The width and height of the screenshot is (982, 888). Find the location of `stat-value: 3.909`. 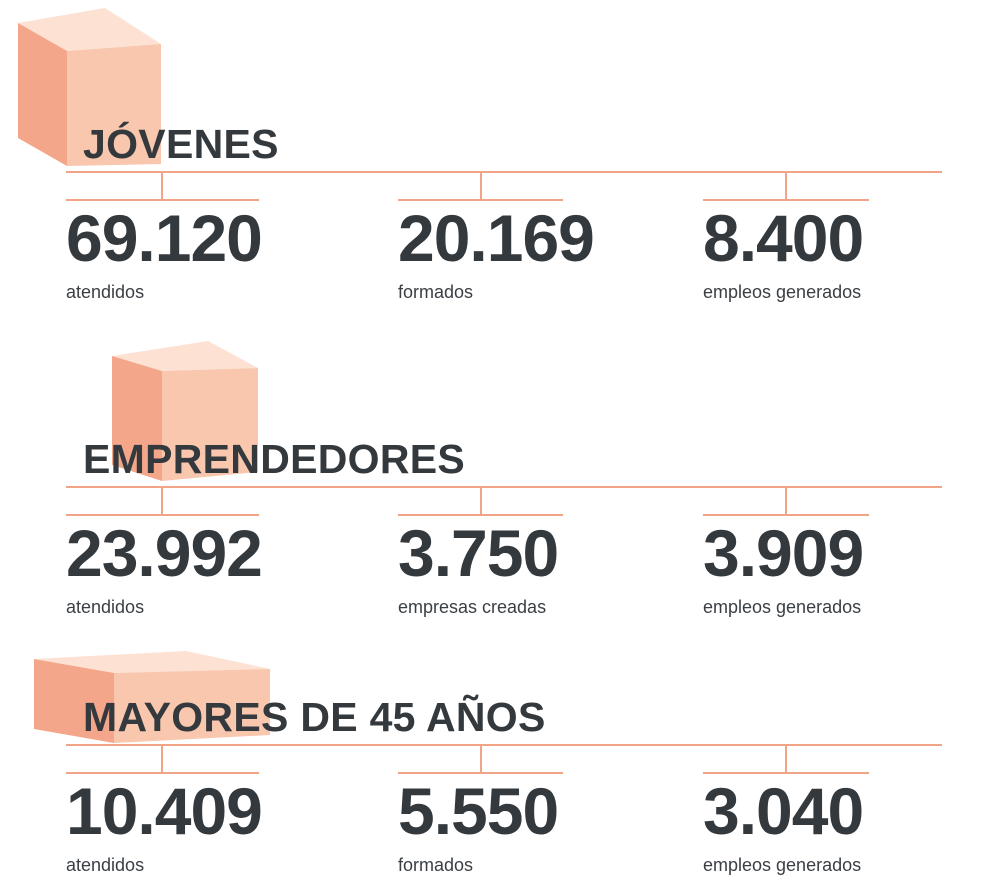

stat-value: 3.909 is located at coordinates (783, 553).